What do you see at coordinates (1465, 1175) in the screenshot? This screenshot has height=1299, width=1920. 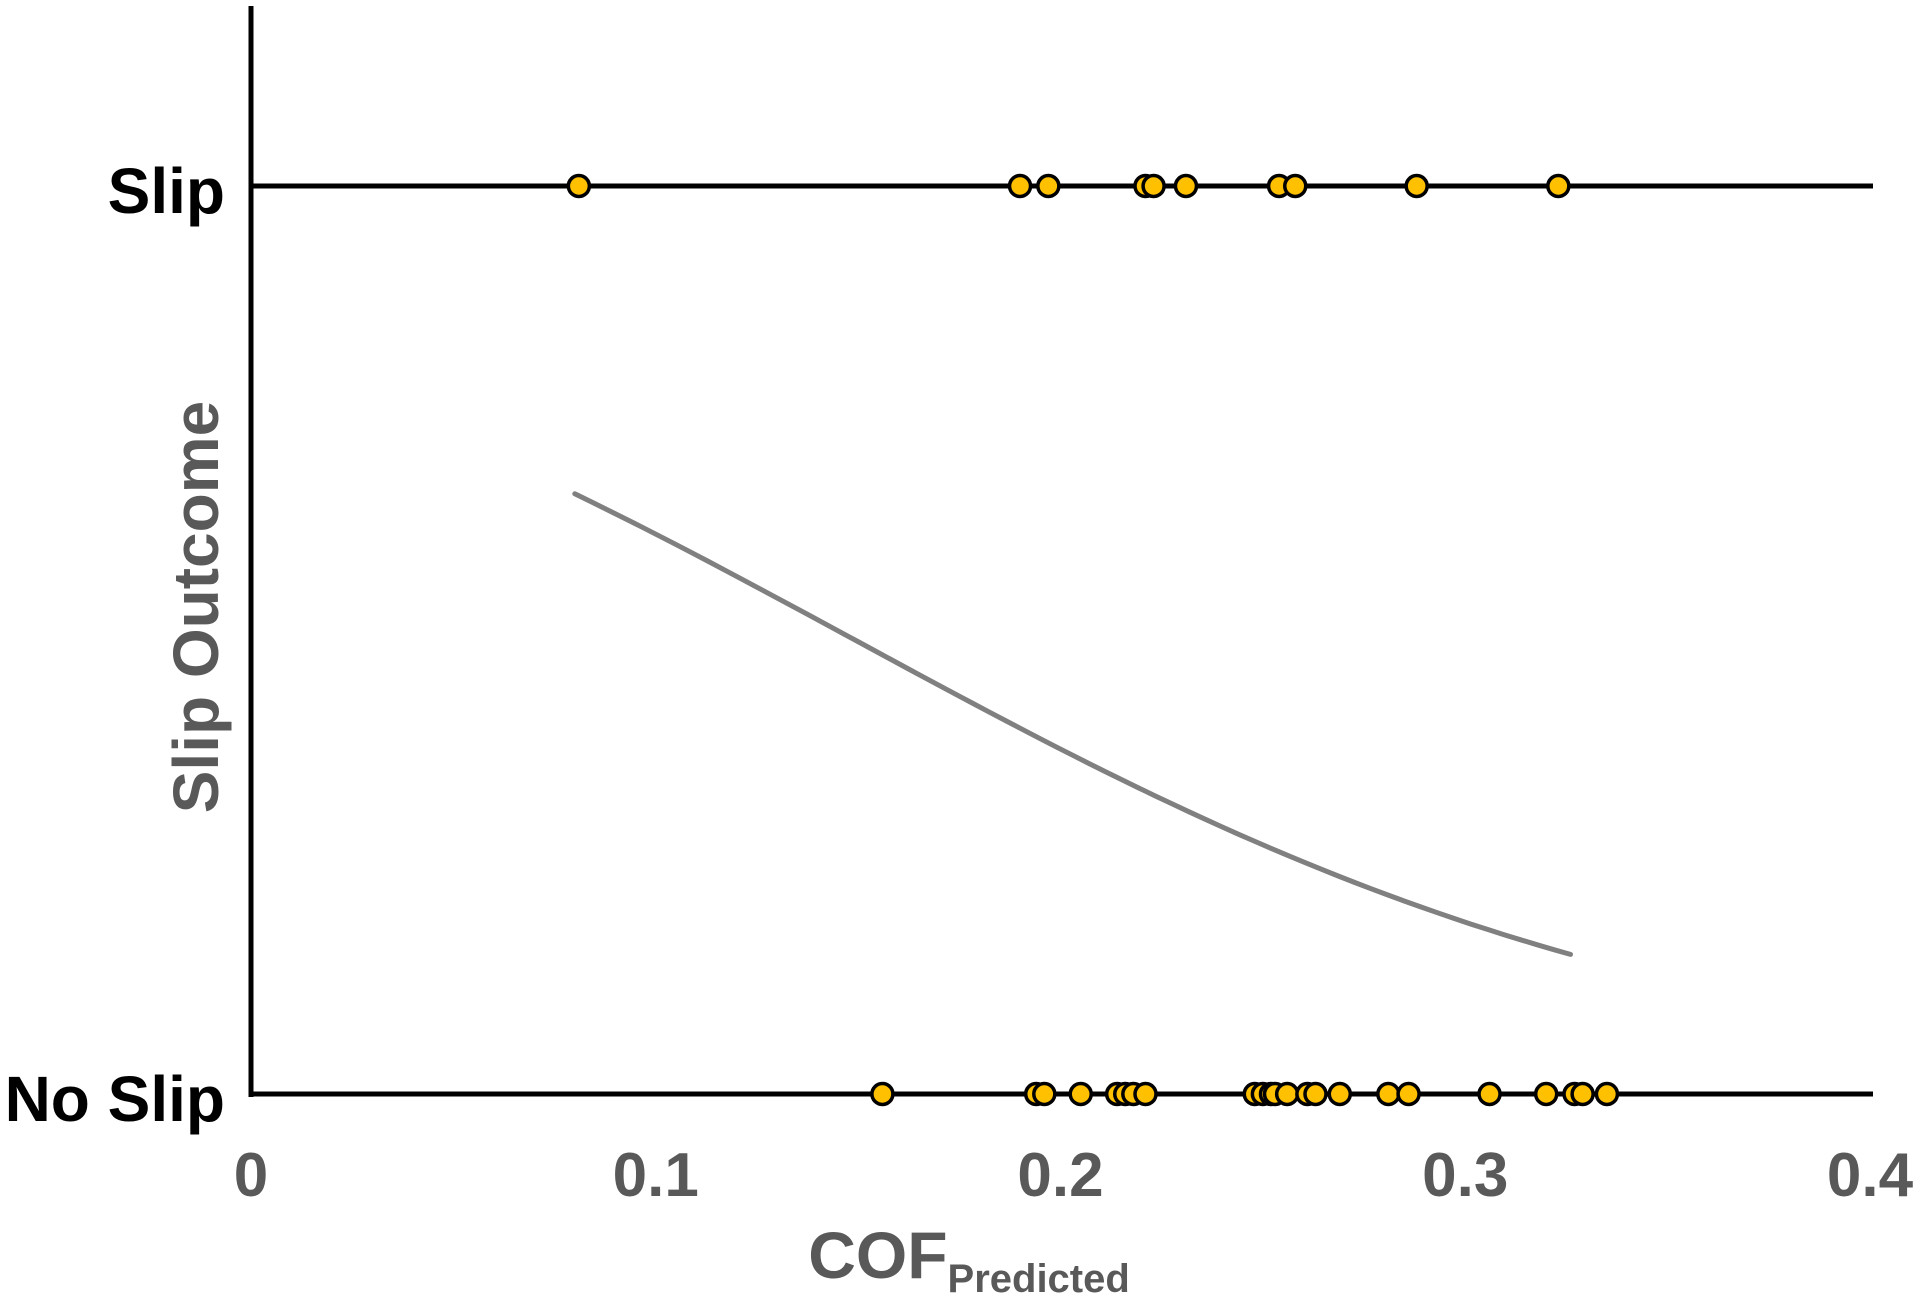 I see `x-tick-label: 0.3` at bounding box center [1465, 1175].